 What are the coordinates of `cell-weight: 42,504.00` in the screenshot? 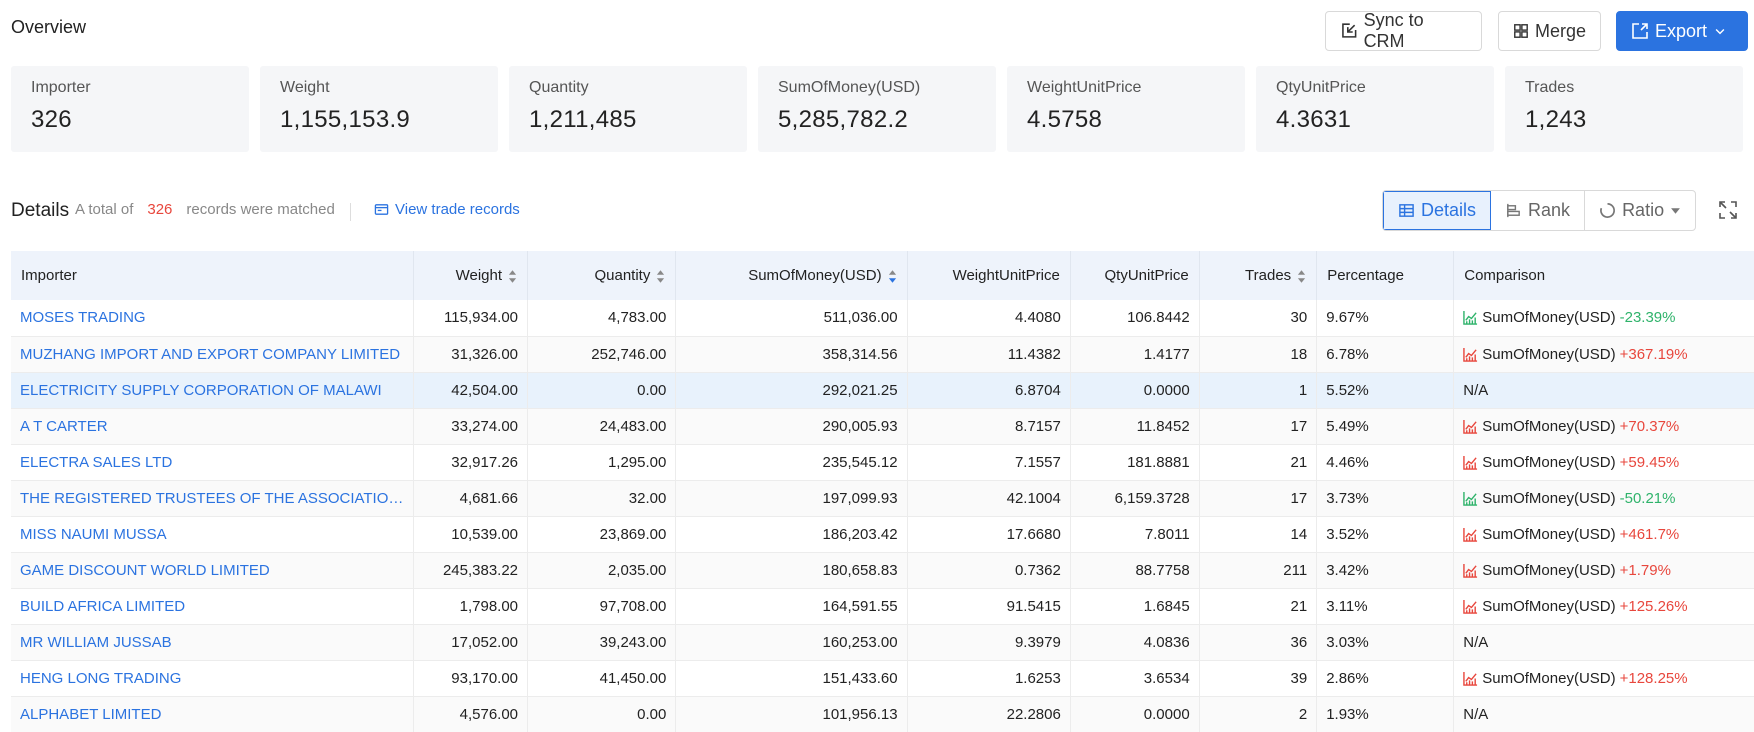 It's located at (471, 390).